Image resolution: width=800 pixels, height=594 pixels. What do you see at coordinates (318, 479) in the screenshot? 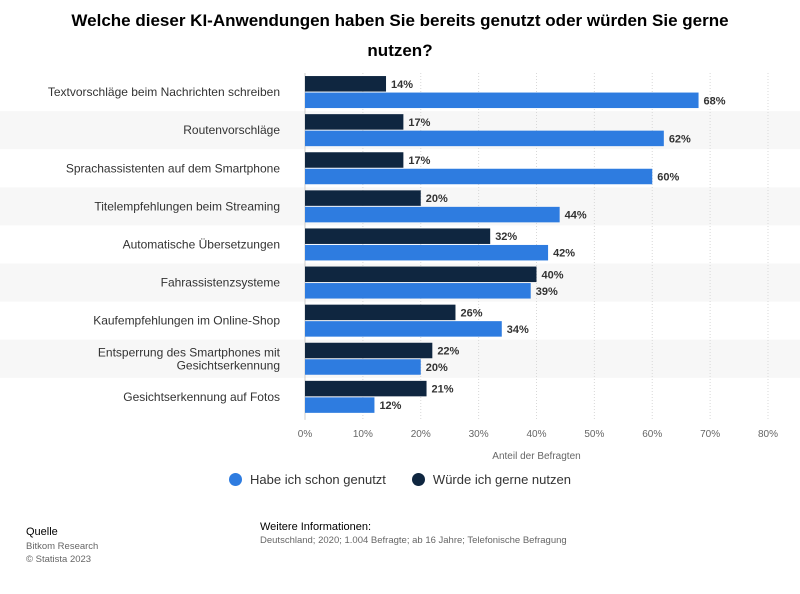
I see `legend-label-genutzt: Habe ich schon genutzt` at bounding box center [318, 479].